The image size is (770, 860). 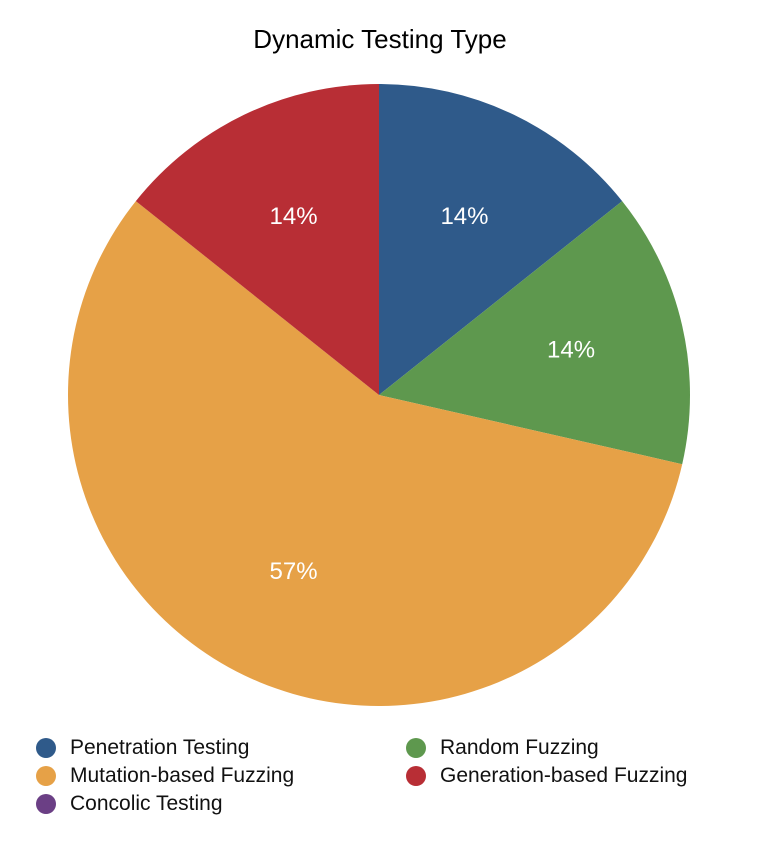 What do you see at coordinates (257, 239) in the screenshot?
I see `pie-slice-generation-based-fuzzing` at bounding box center [257, 239].